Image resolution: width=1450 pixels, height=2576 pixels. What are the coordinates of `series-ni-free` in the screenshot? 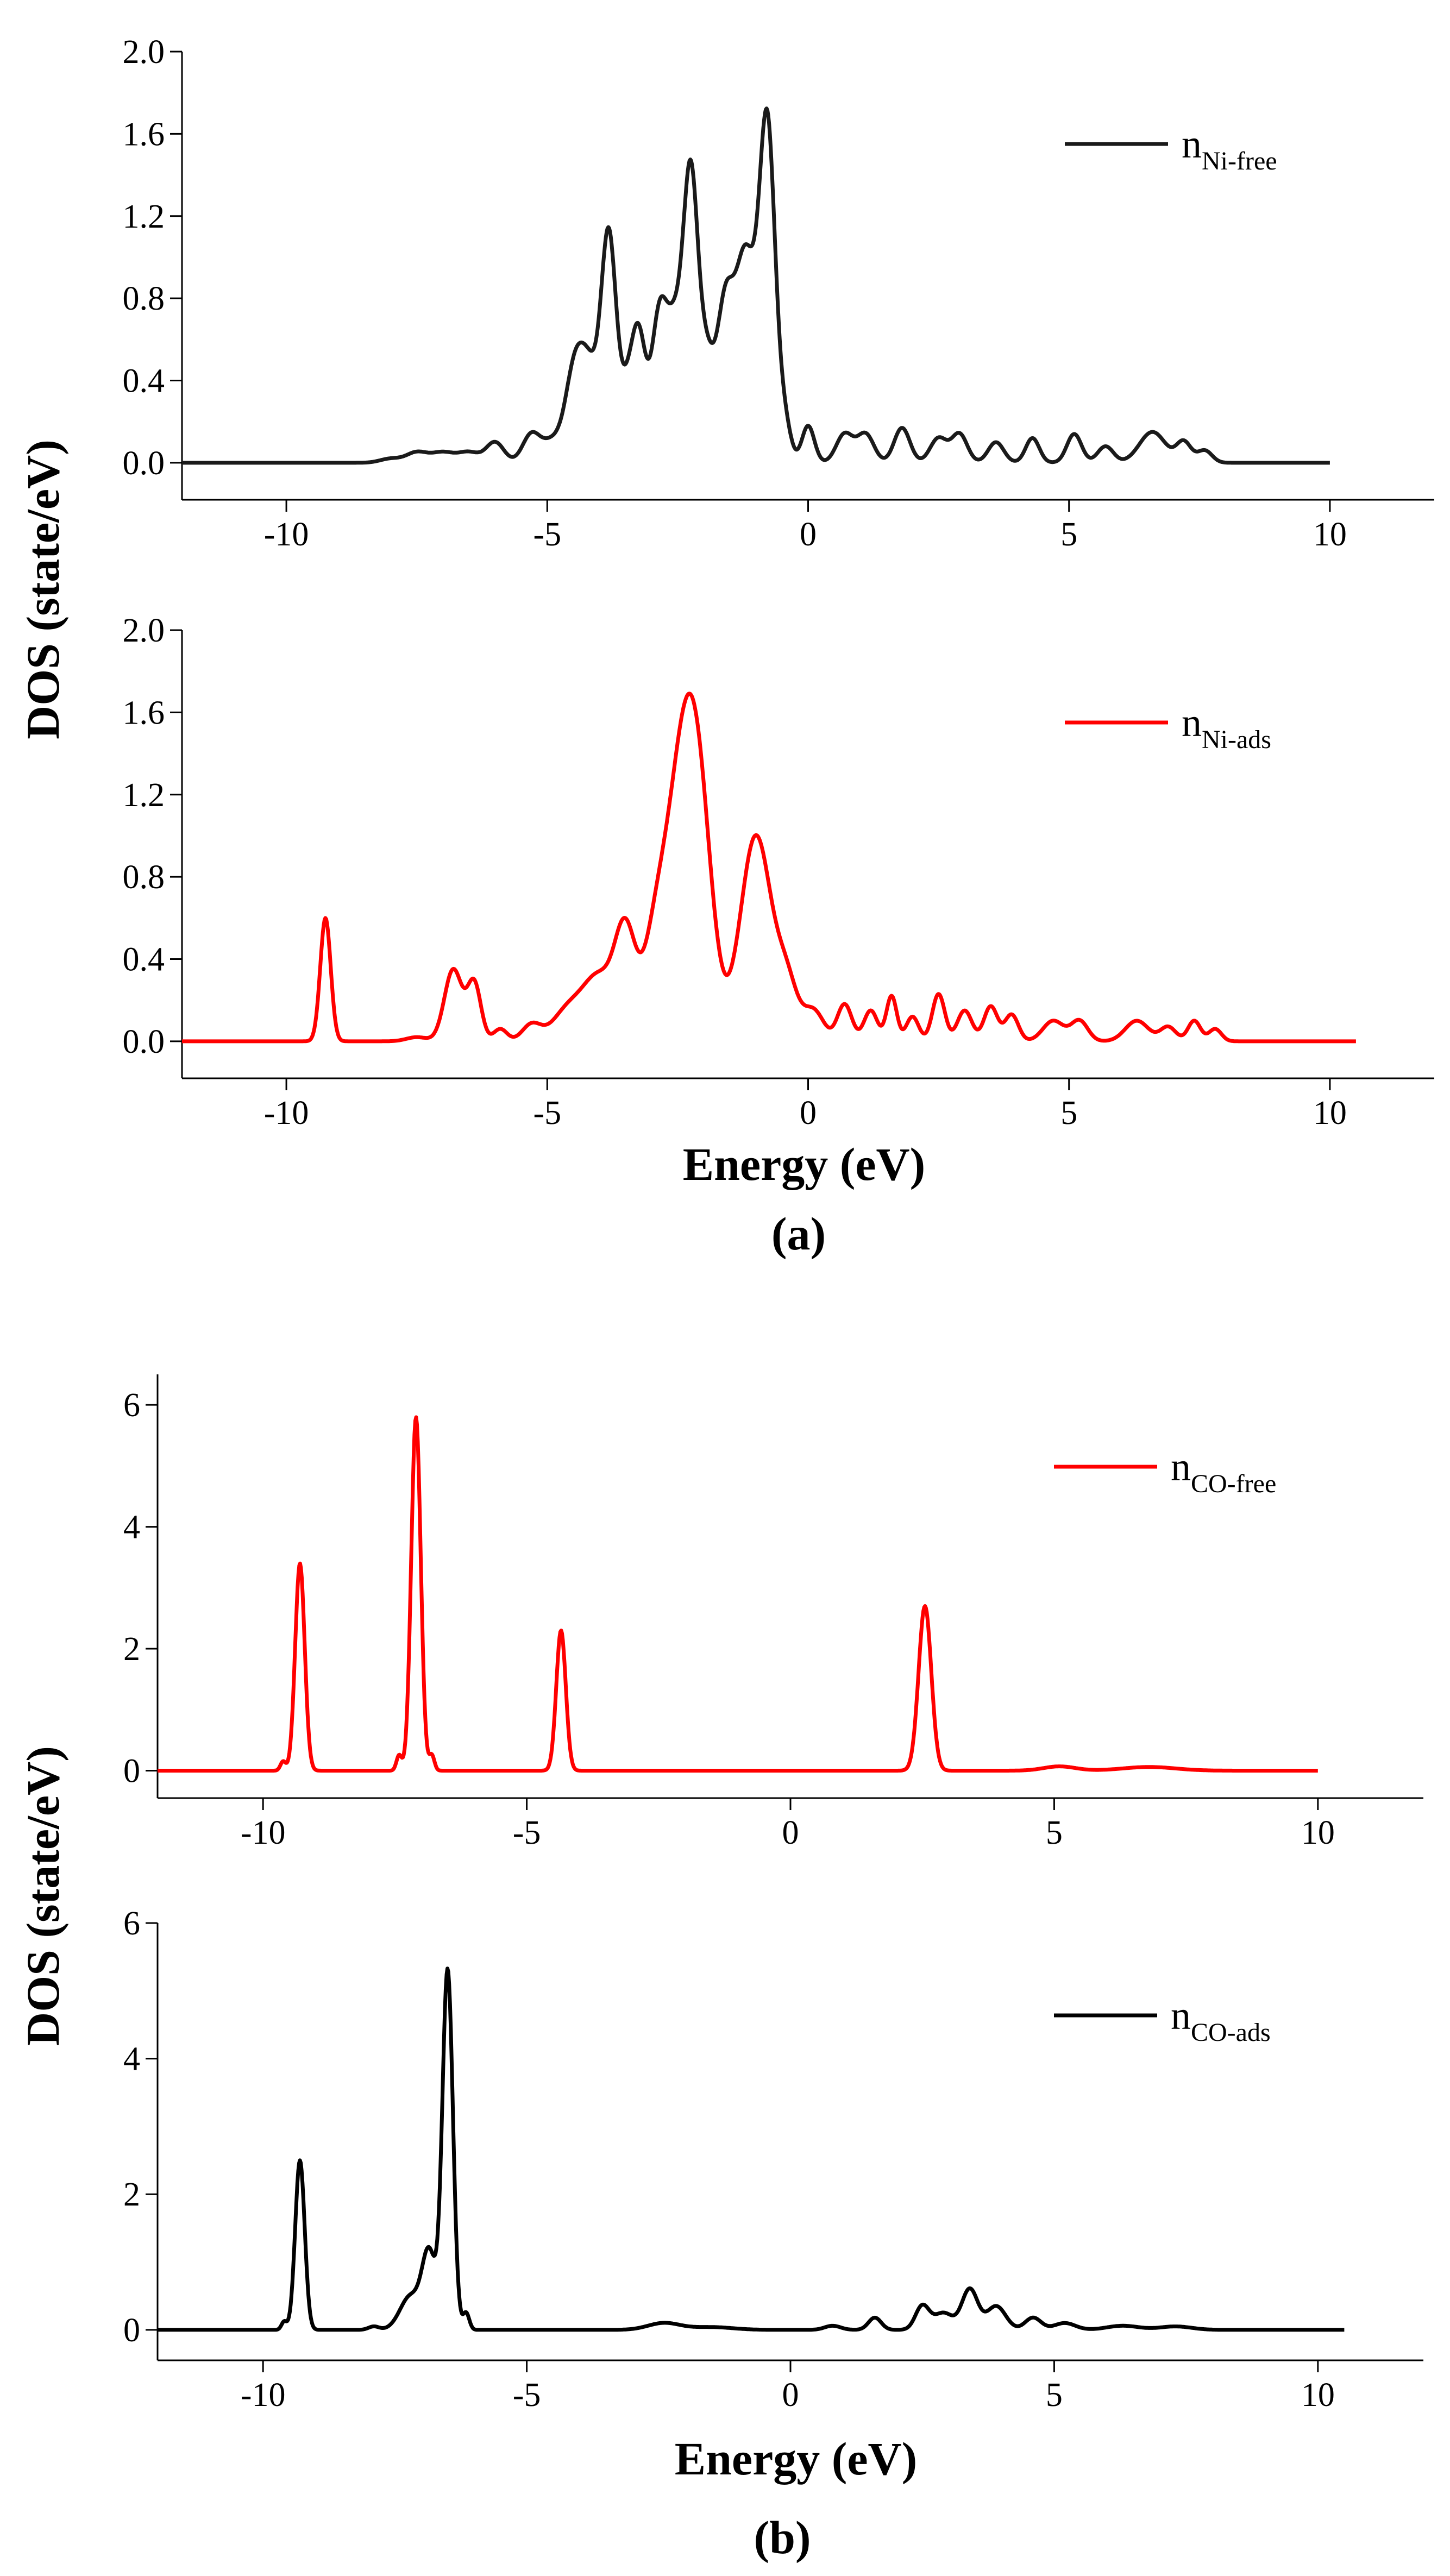 It's located at (756, 285).